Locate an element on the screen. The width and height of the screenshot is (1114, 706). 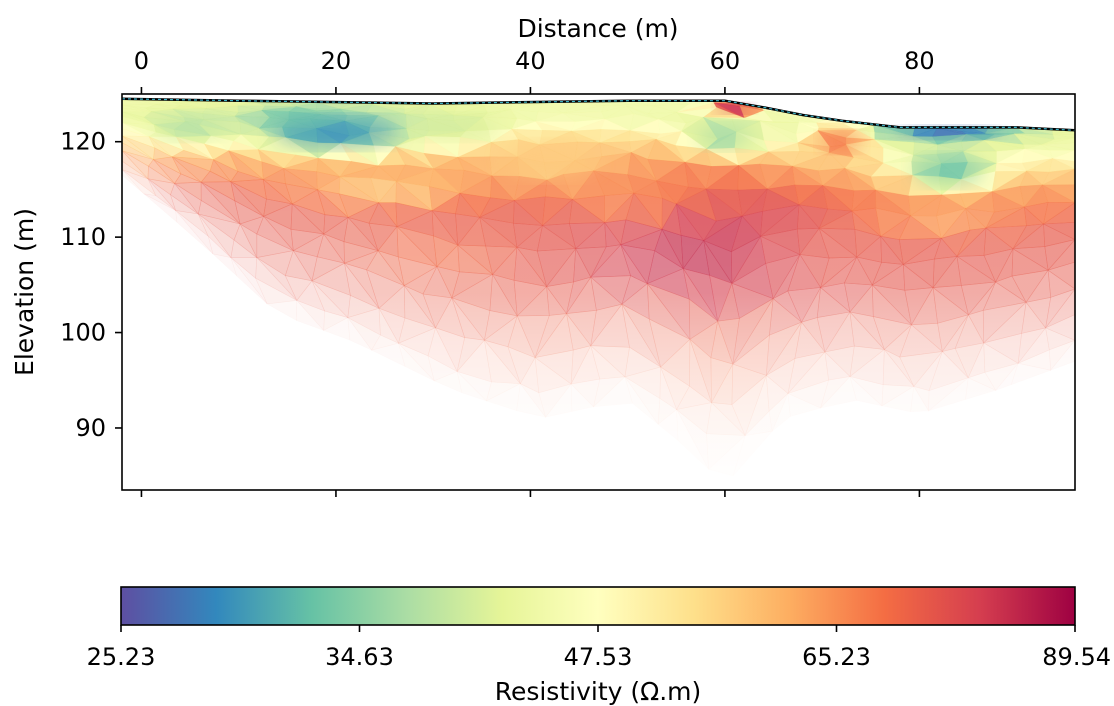
y-tick-label: 100 is located at coordinates (83, 333).